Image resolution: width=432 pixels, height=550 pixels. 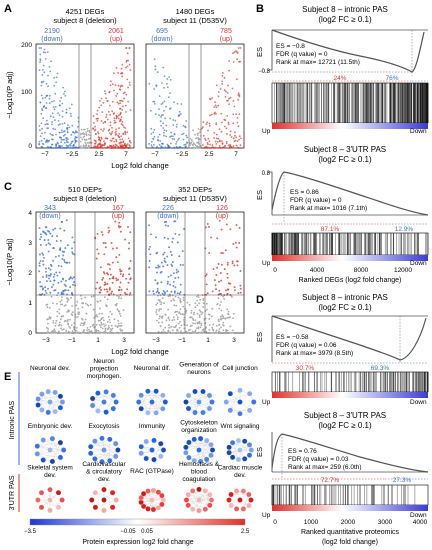 I want to click on b-bot-pct-blue: 12.9%, so click(x=404, y=229).